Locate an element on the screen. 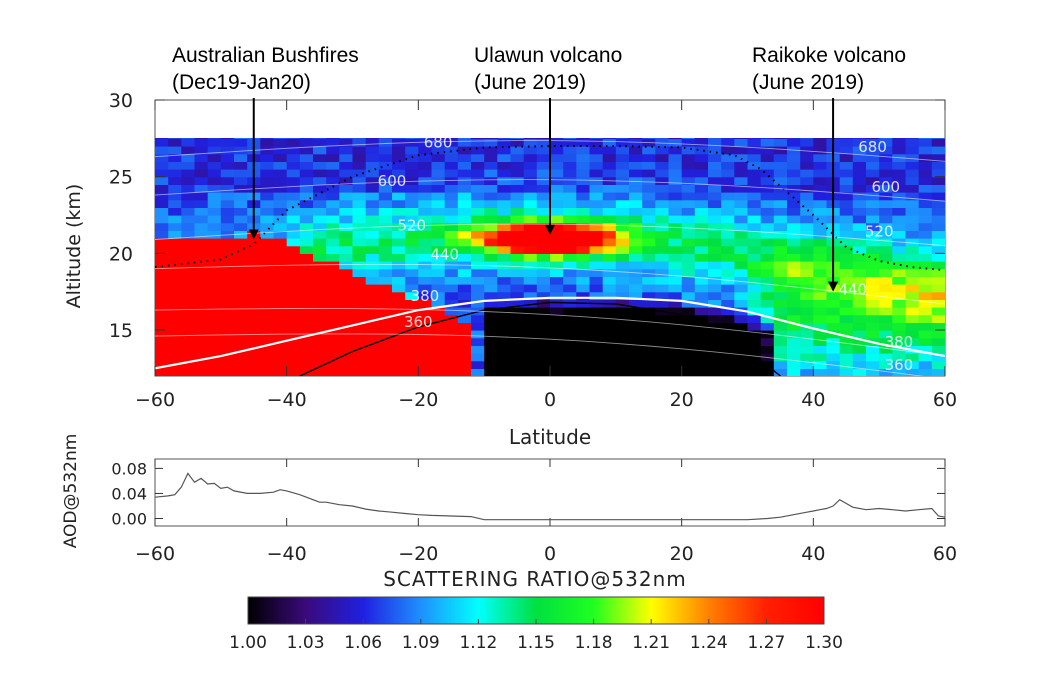 This screenshot has height=693, width=1050. aod-y-tick-label: 0.04 is located at coordinates (129, 493).